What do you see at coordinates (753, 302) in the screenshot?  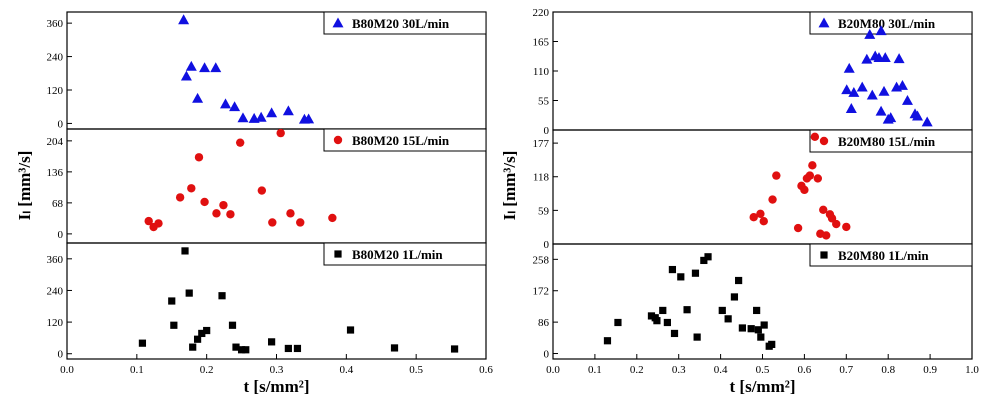 I see `panel-square: 0 86 172 258 B20M80 1L/min` at bounding box center [753, 302].